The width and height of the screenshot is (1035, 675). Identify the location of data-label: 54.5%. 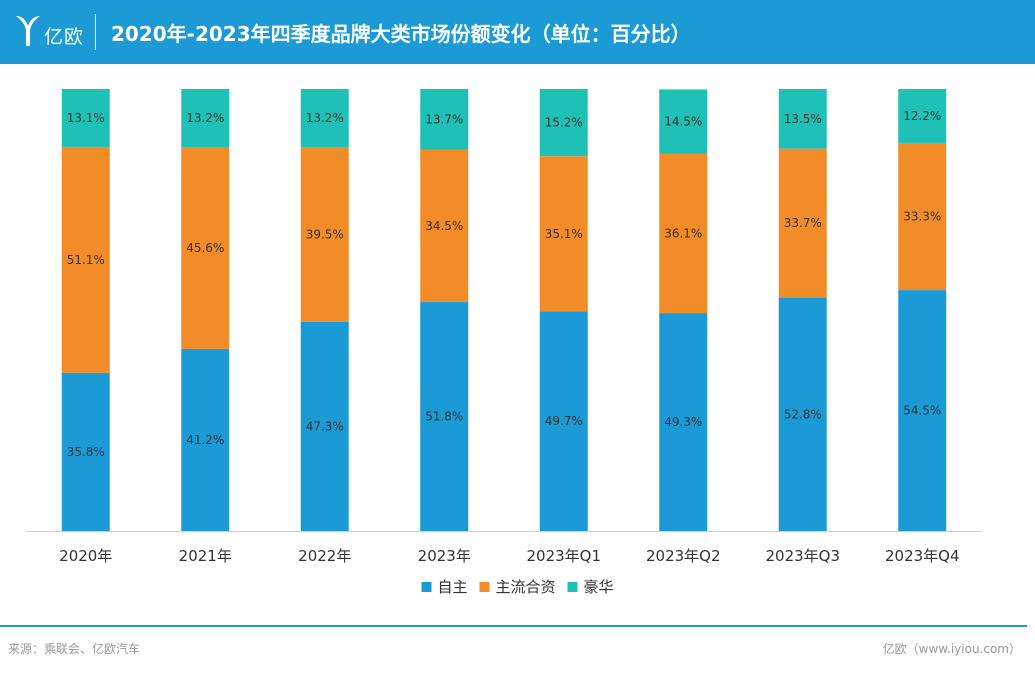
(922, 411).